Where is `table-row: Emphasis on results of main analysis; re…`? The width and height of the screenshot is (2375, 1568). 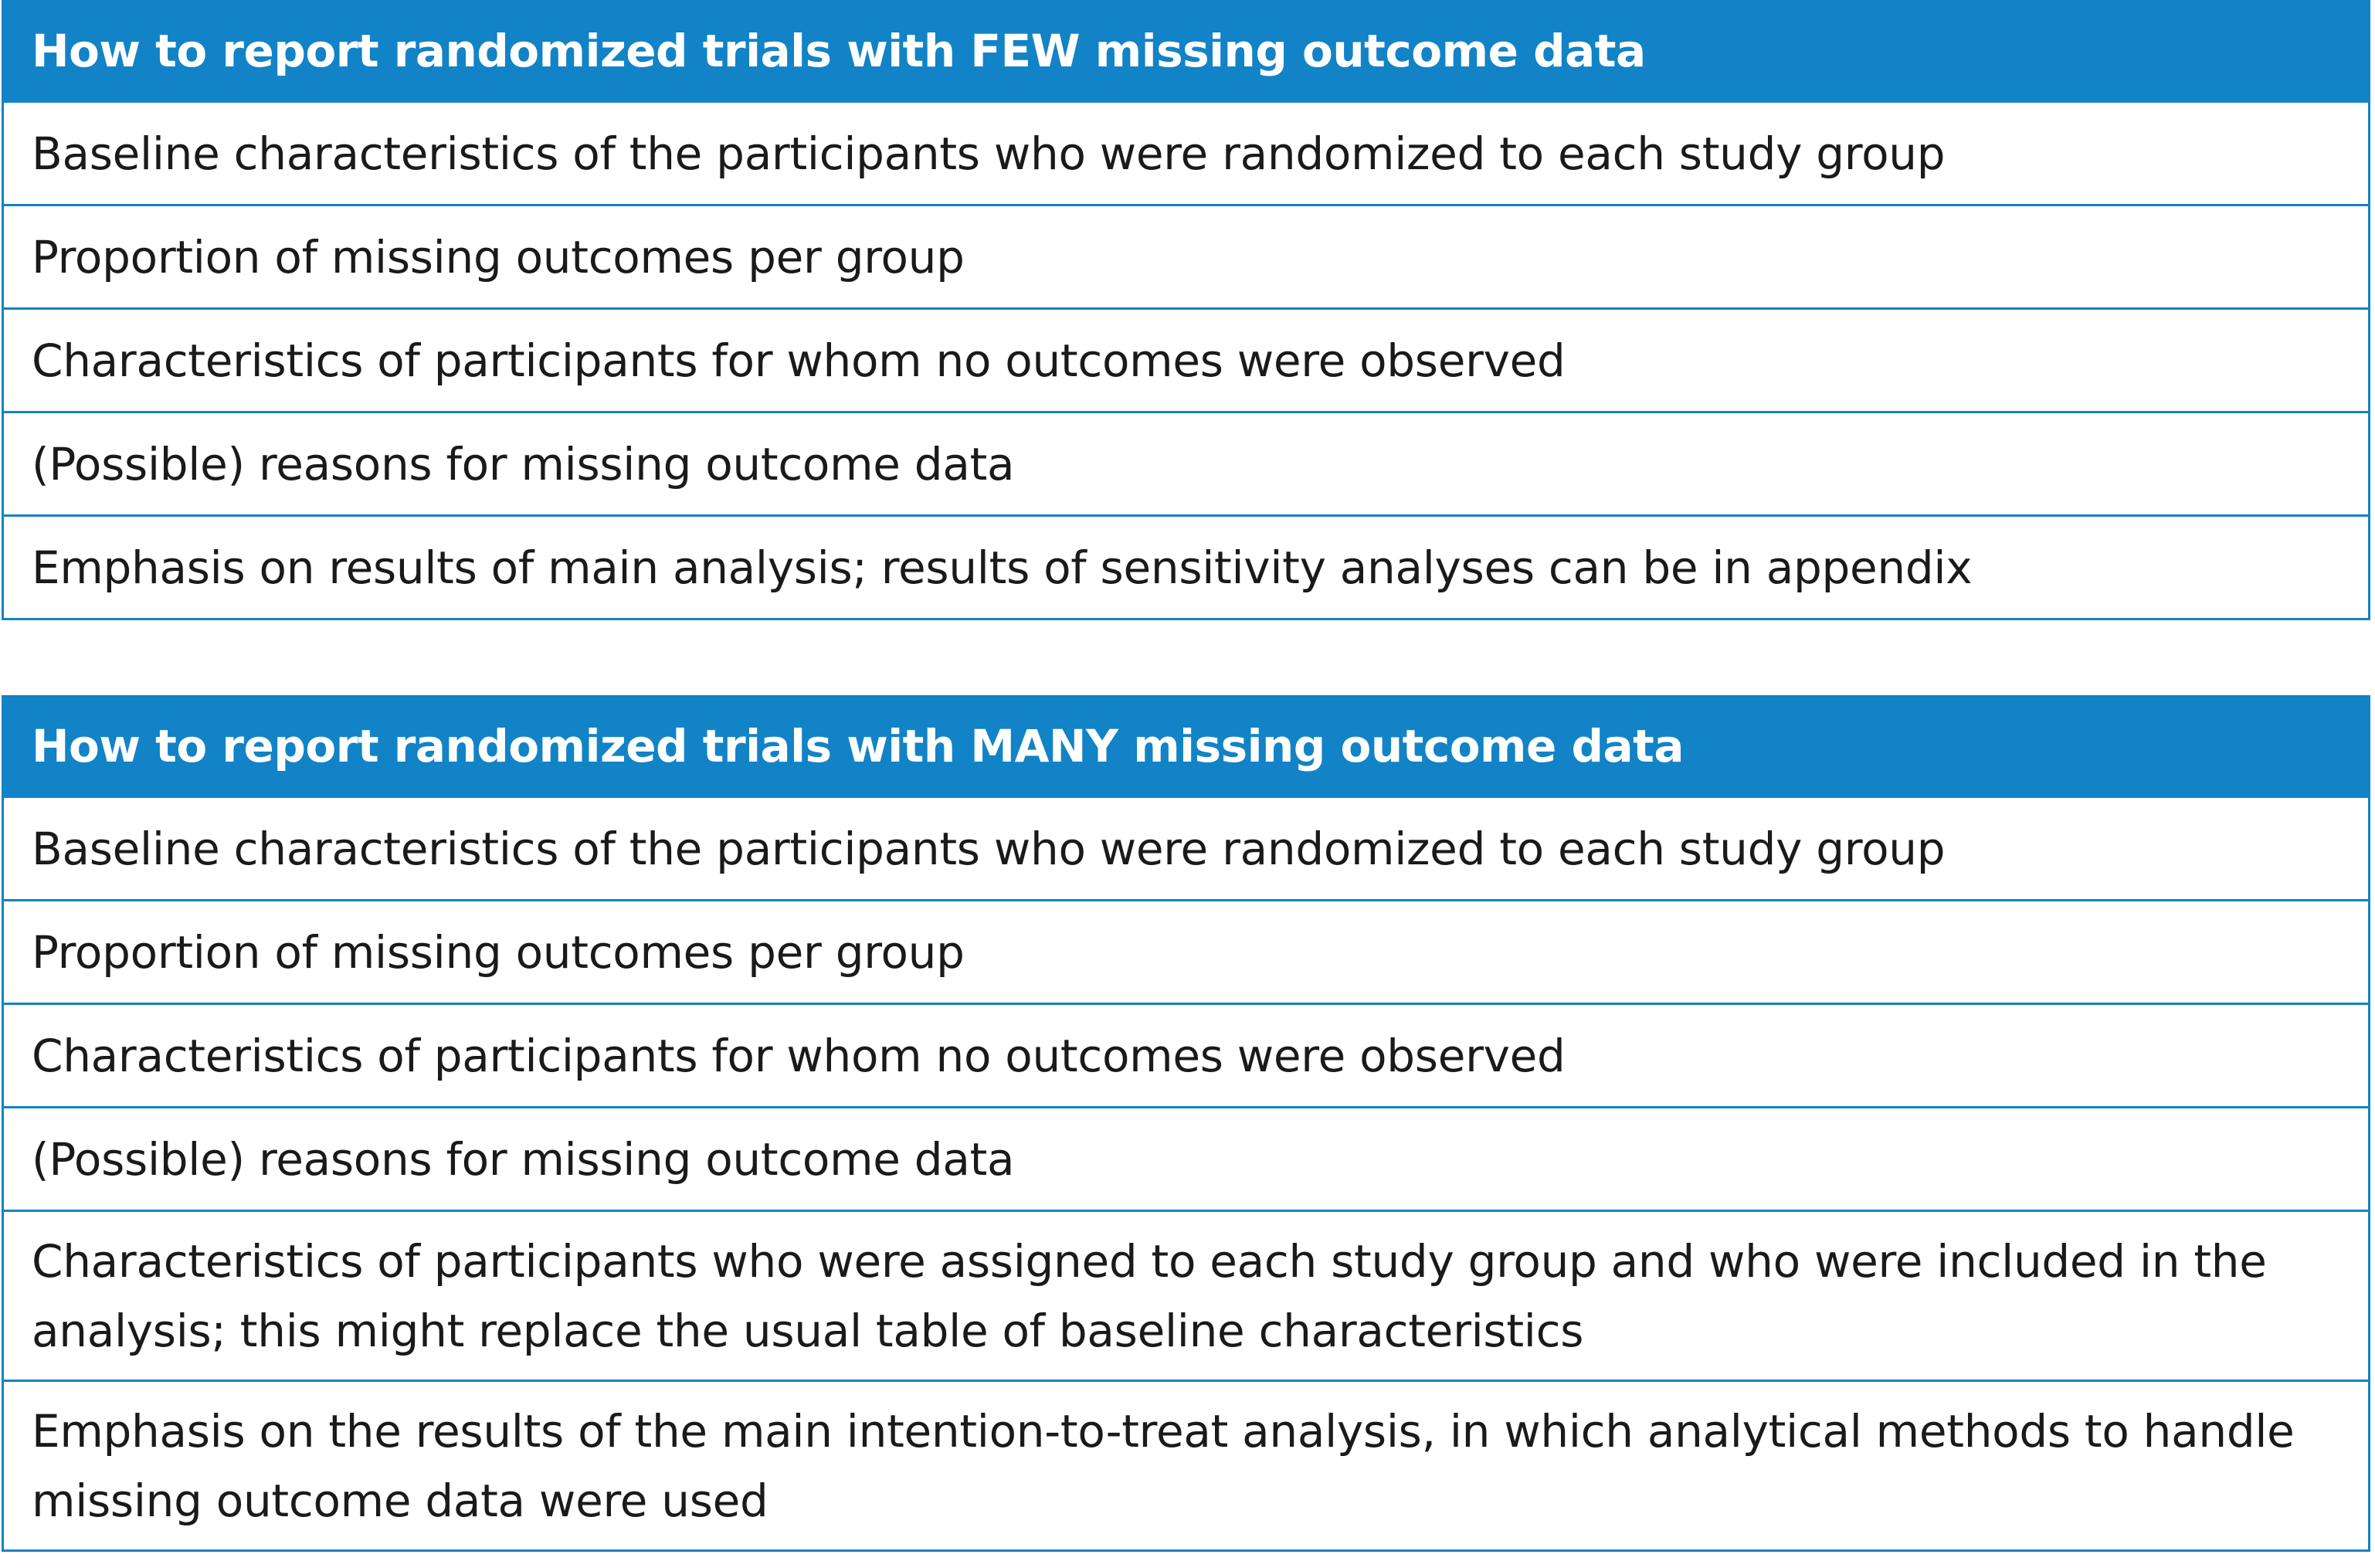 table-row: Emphasis on results of main analysis; re… is located at coordinates (1186, 568).